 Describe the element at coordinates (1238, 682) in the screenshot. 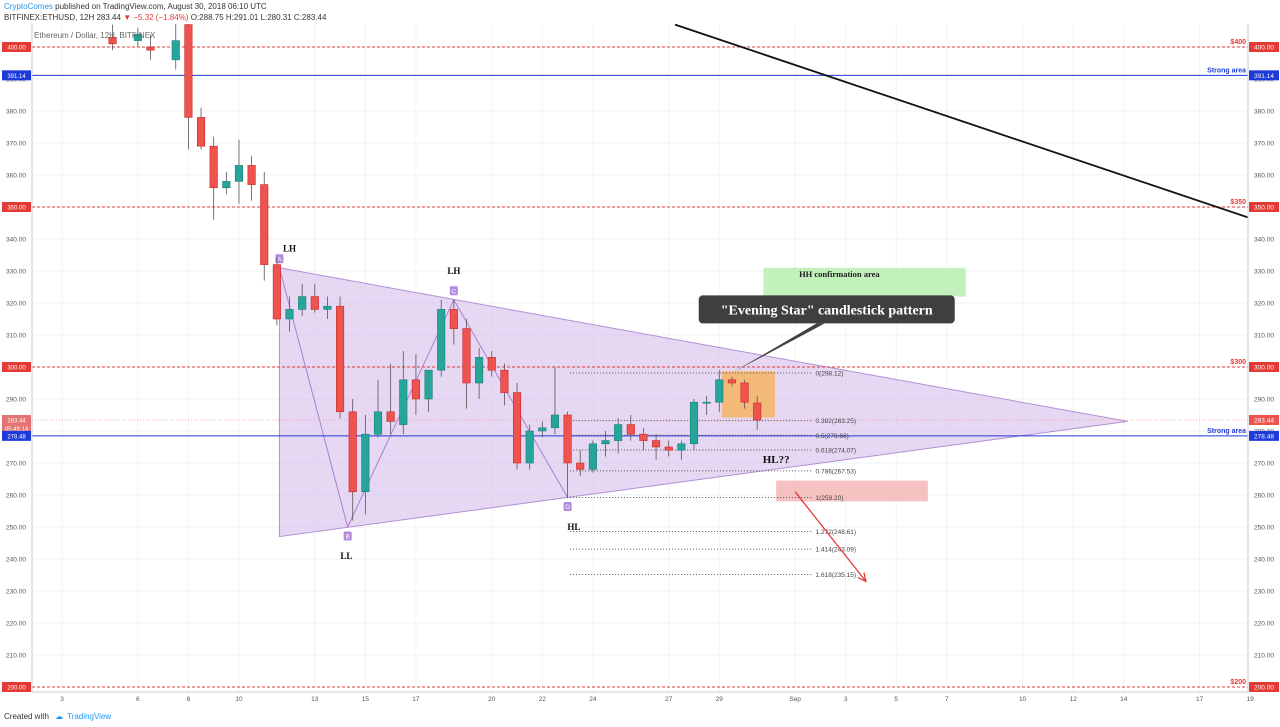

I see `level-label: $200` at that location.